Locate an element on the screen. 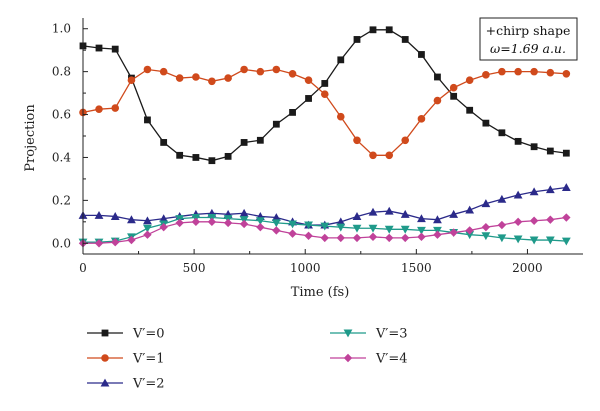 The image size is (600, 411). legend-label: V′=2 is located at coordinates (148, 384).